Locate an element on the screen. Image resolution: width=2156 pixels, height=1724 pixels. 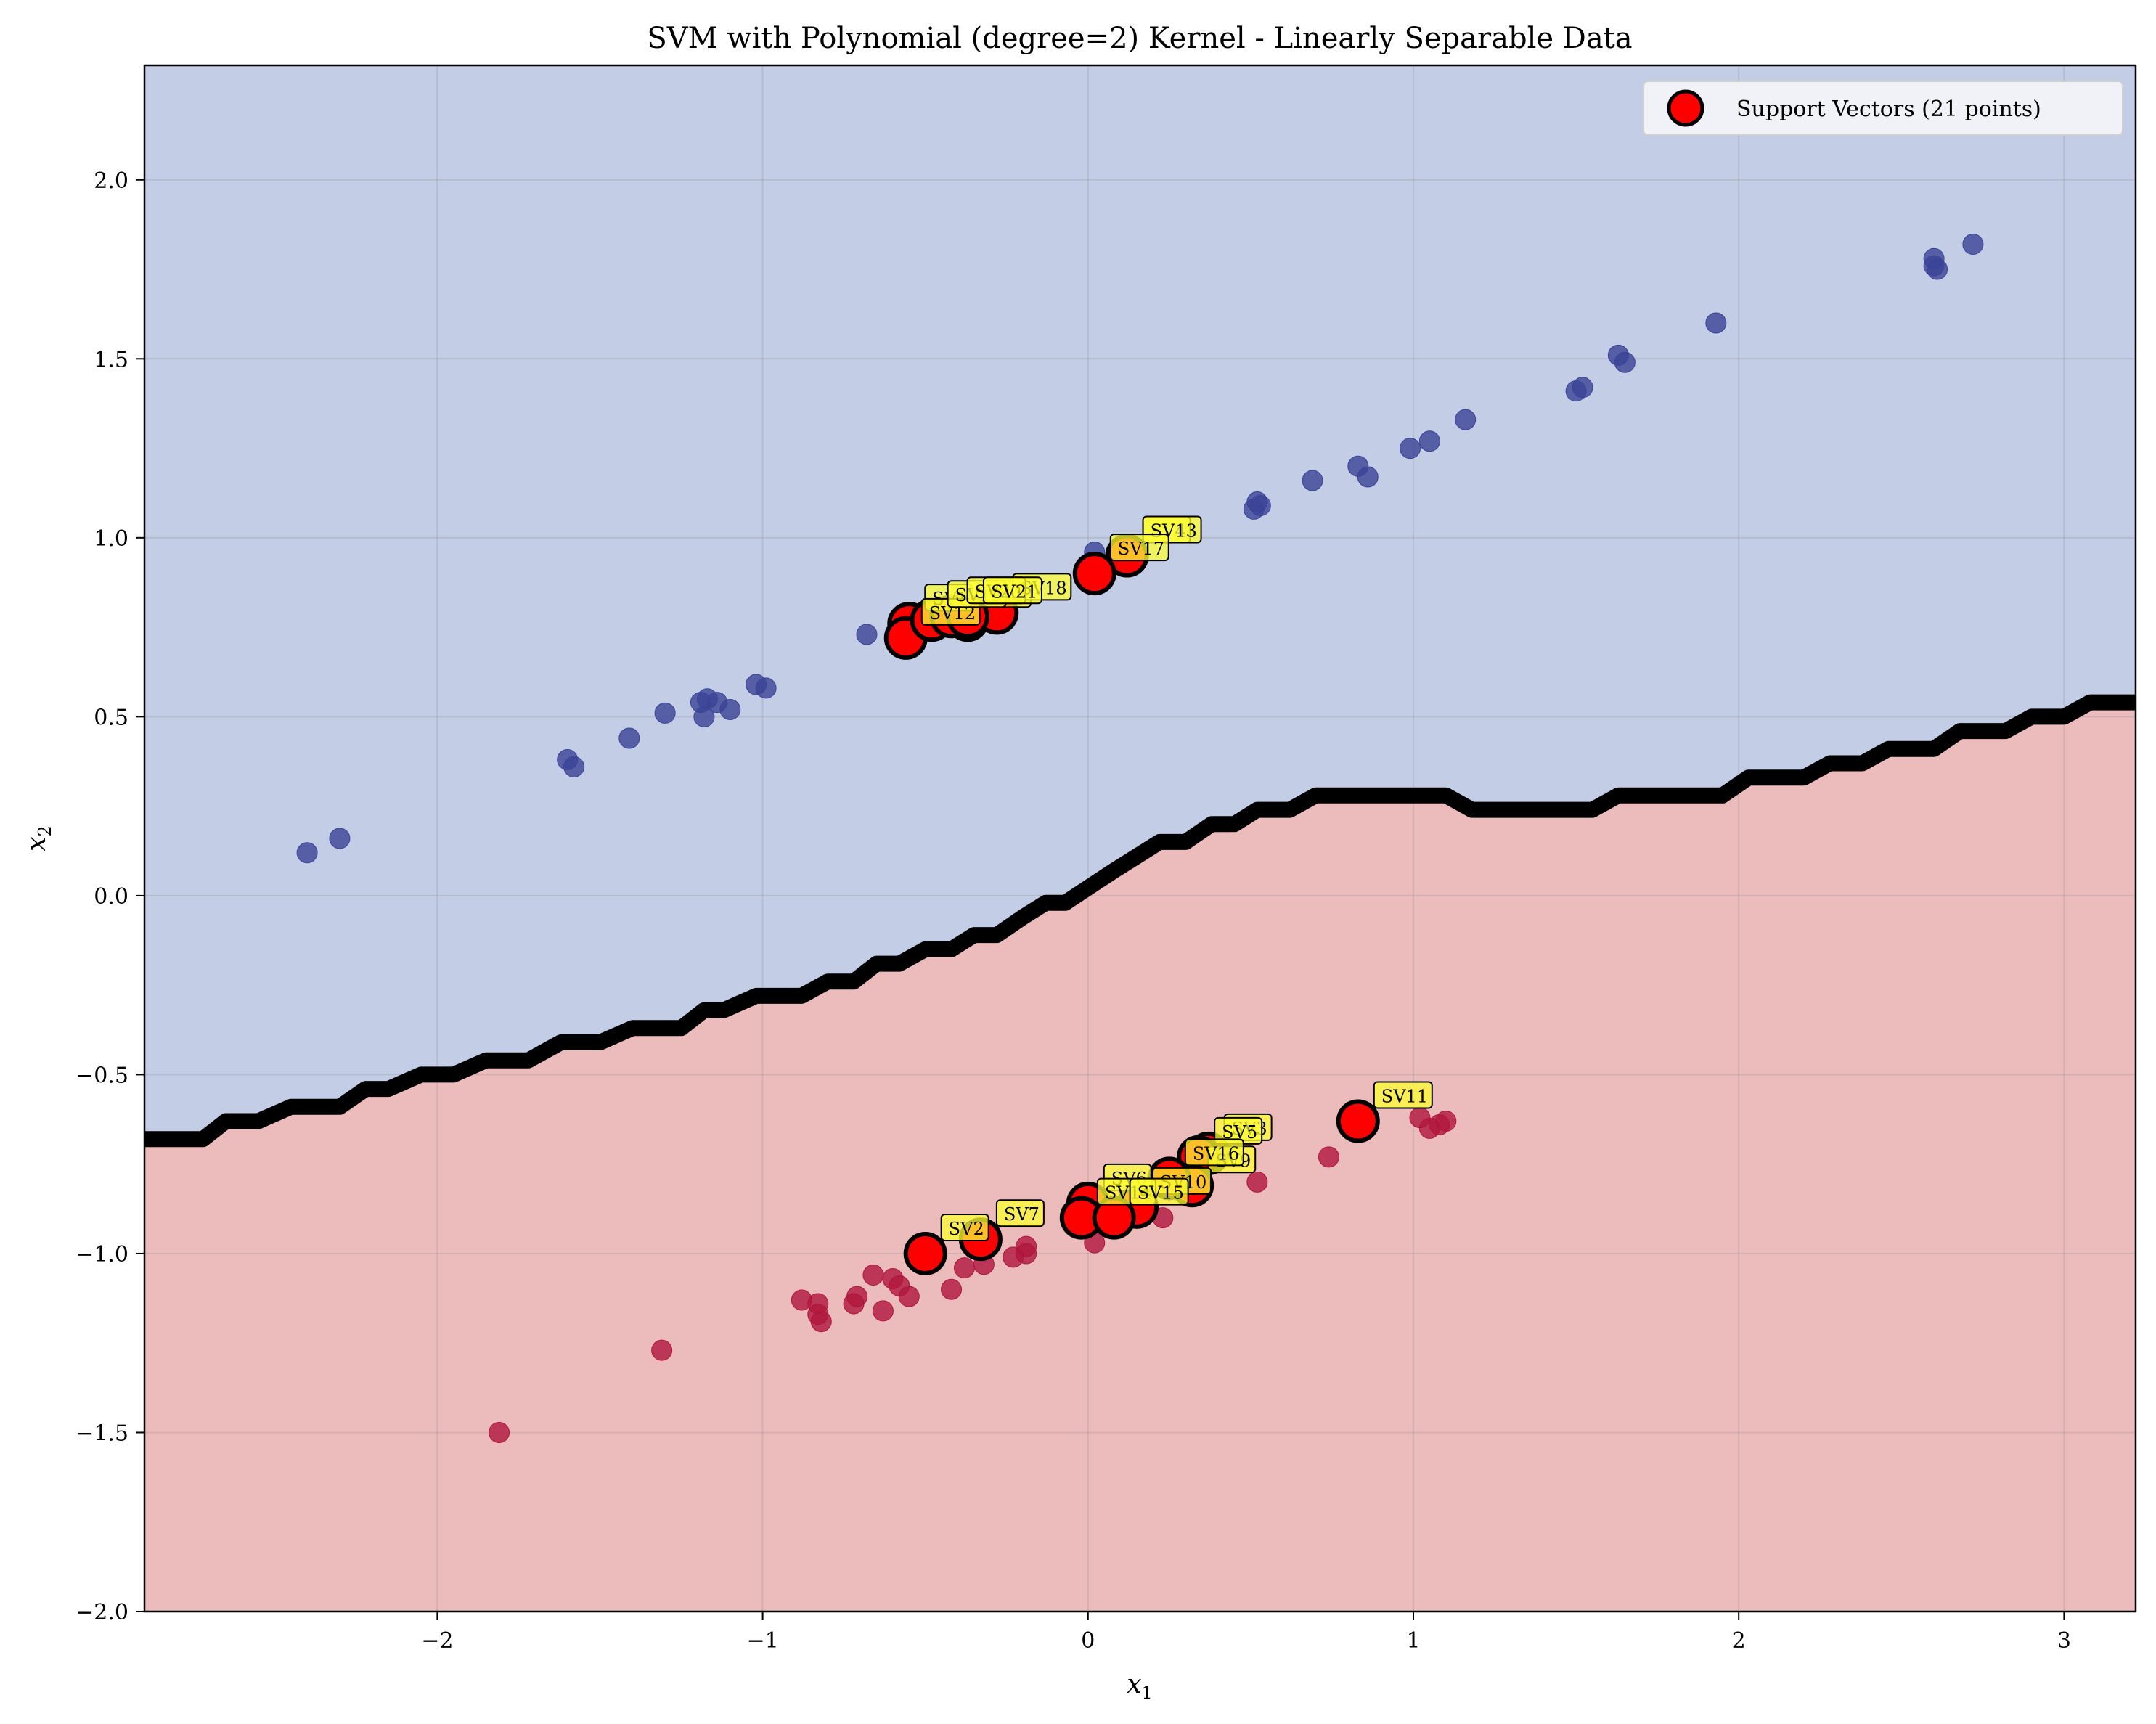
x-tick-label: 2 is located at coordinates (1739, 1641).